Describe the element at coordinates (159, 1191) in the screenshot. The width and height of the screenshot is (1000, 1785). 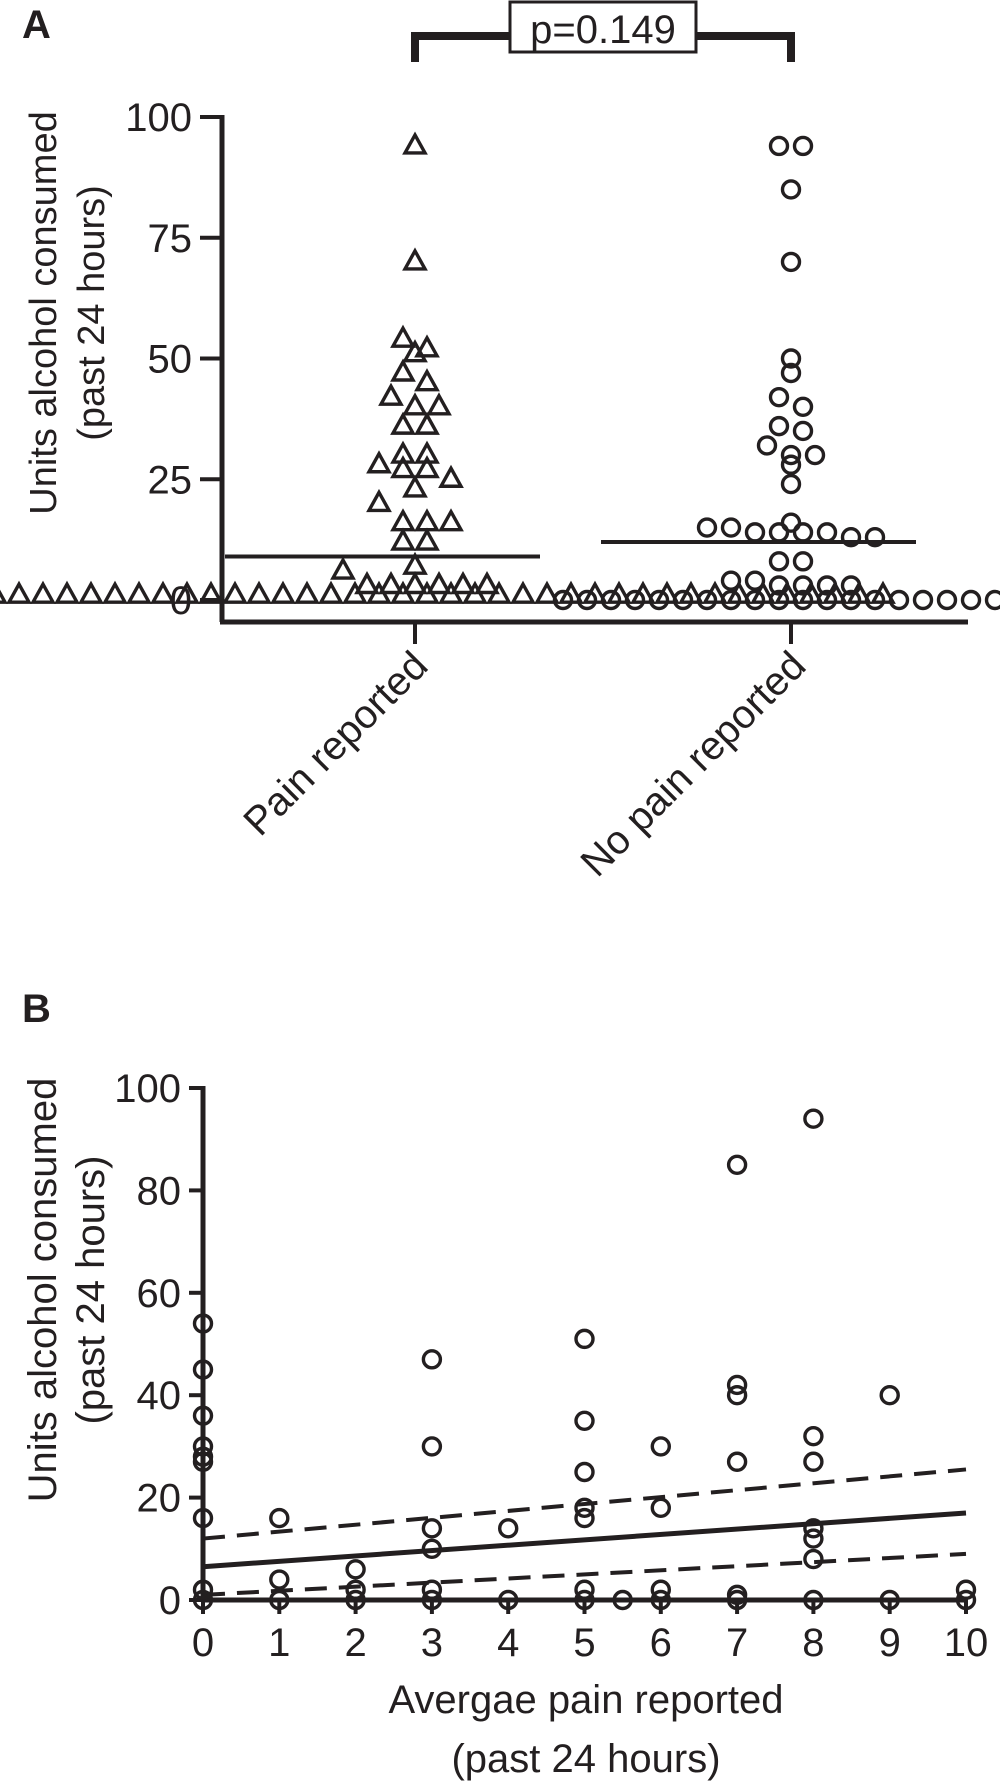
I see `panel-b-ytick-label: 80` at that location.